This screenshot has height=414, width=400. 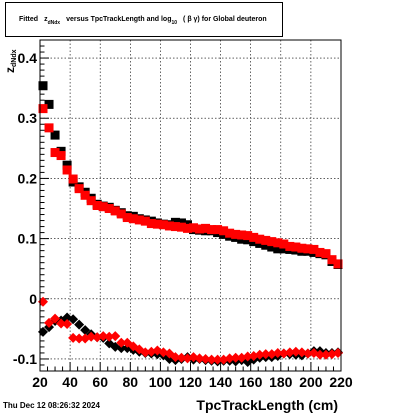 What do you see at coordinates (281, 382) in the screenshot?
I see `x-tick-label: 180` at bounding box center [281, 382].